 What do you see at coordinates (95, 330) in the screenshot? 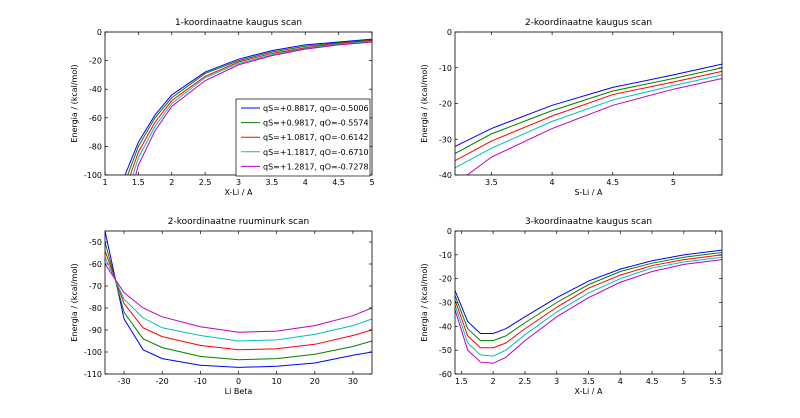
I see `y-tick-label: -90` at bounding box center [95, 330].